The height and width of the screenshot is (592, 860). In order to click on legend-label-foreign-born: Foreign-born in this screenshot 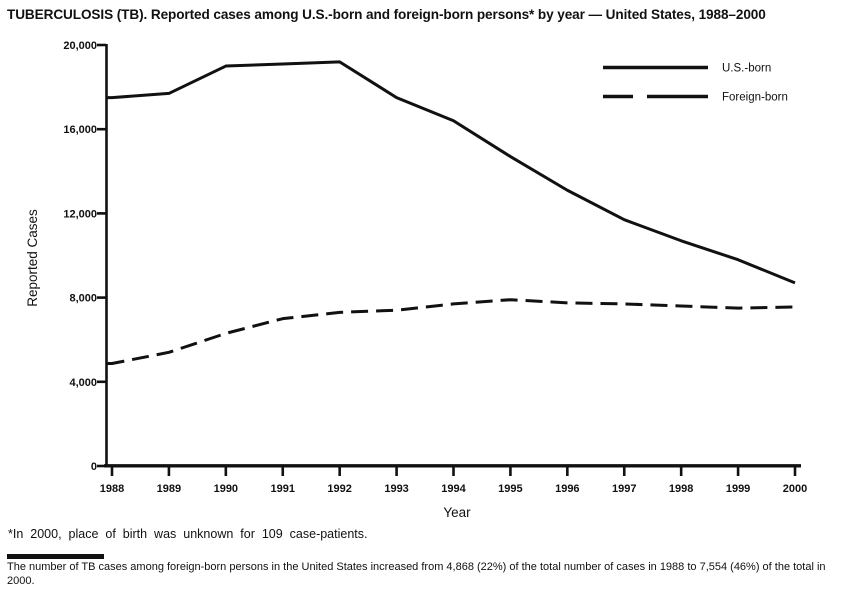, I will do `click(755, 98)`.